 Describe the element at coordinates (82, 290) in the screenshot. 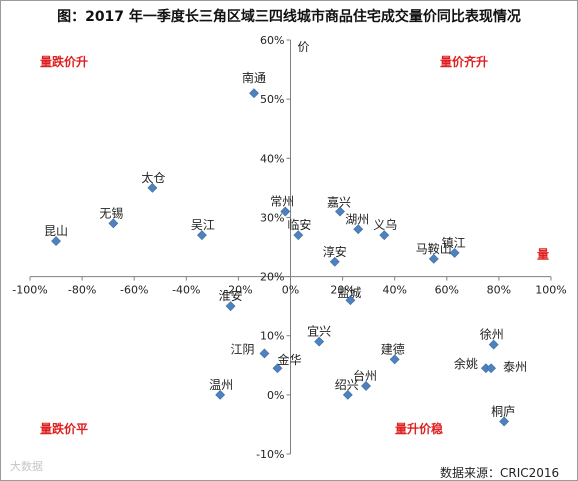

I see `x-tick-label: -80%` at that location.